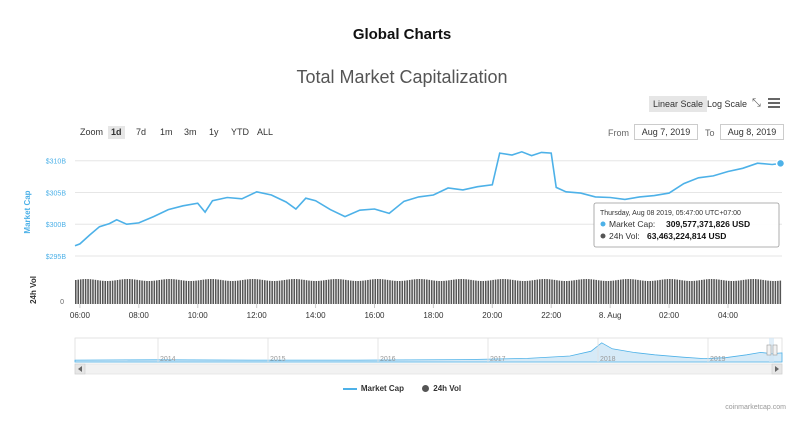  I want to click on legend-item-vol: 24h Vol, so click(441, 388).